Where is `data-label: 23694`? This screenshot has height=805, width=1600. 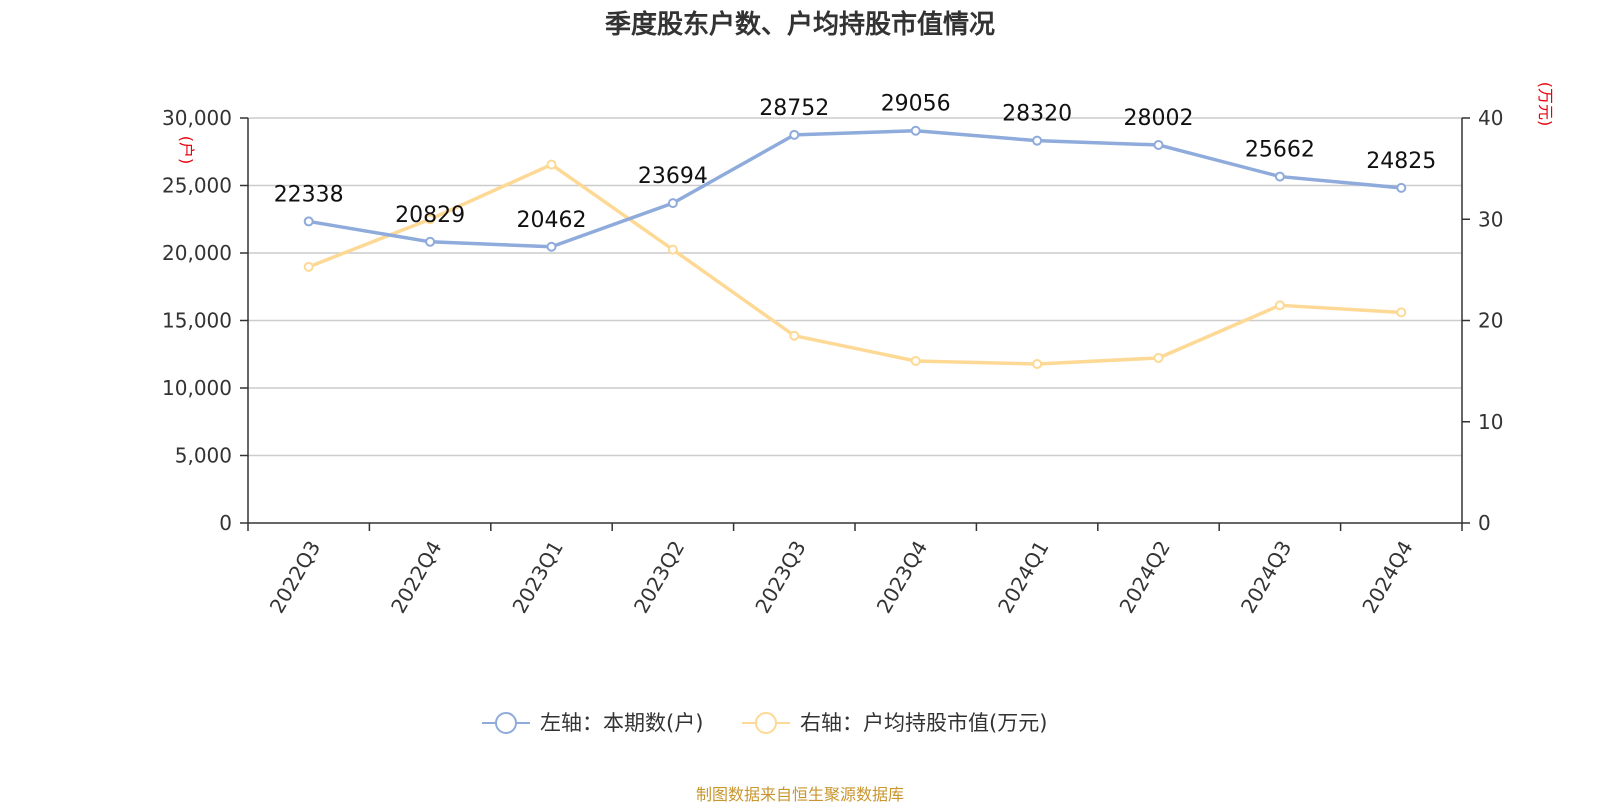
data-label: 23694 is located at coordinates (673, 176).